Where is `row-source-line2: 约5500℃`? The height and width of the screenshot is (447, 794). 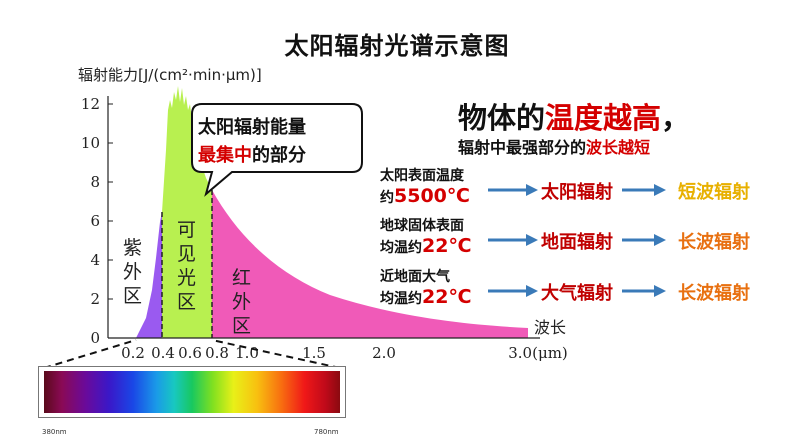 row-source-line2: 约5500℃ is located at coordinates (425, 197).